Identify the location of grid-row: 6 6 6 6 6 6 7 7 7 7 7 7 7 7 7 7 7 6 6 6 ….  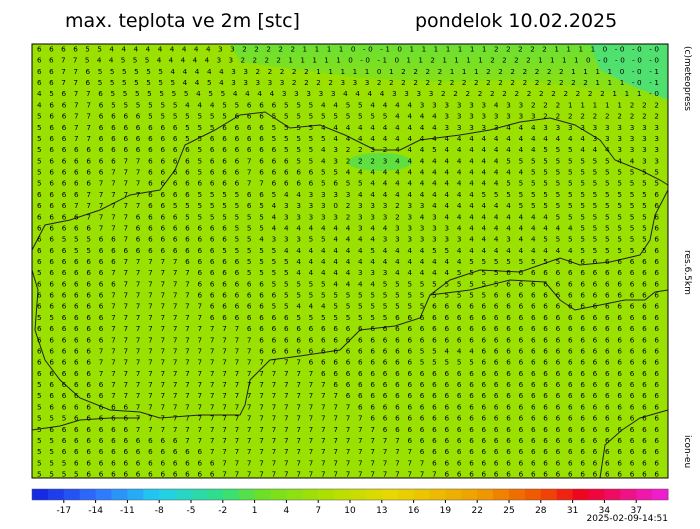
(348, 328).